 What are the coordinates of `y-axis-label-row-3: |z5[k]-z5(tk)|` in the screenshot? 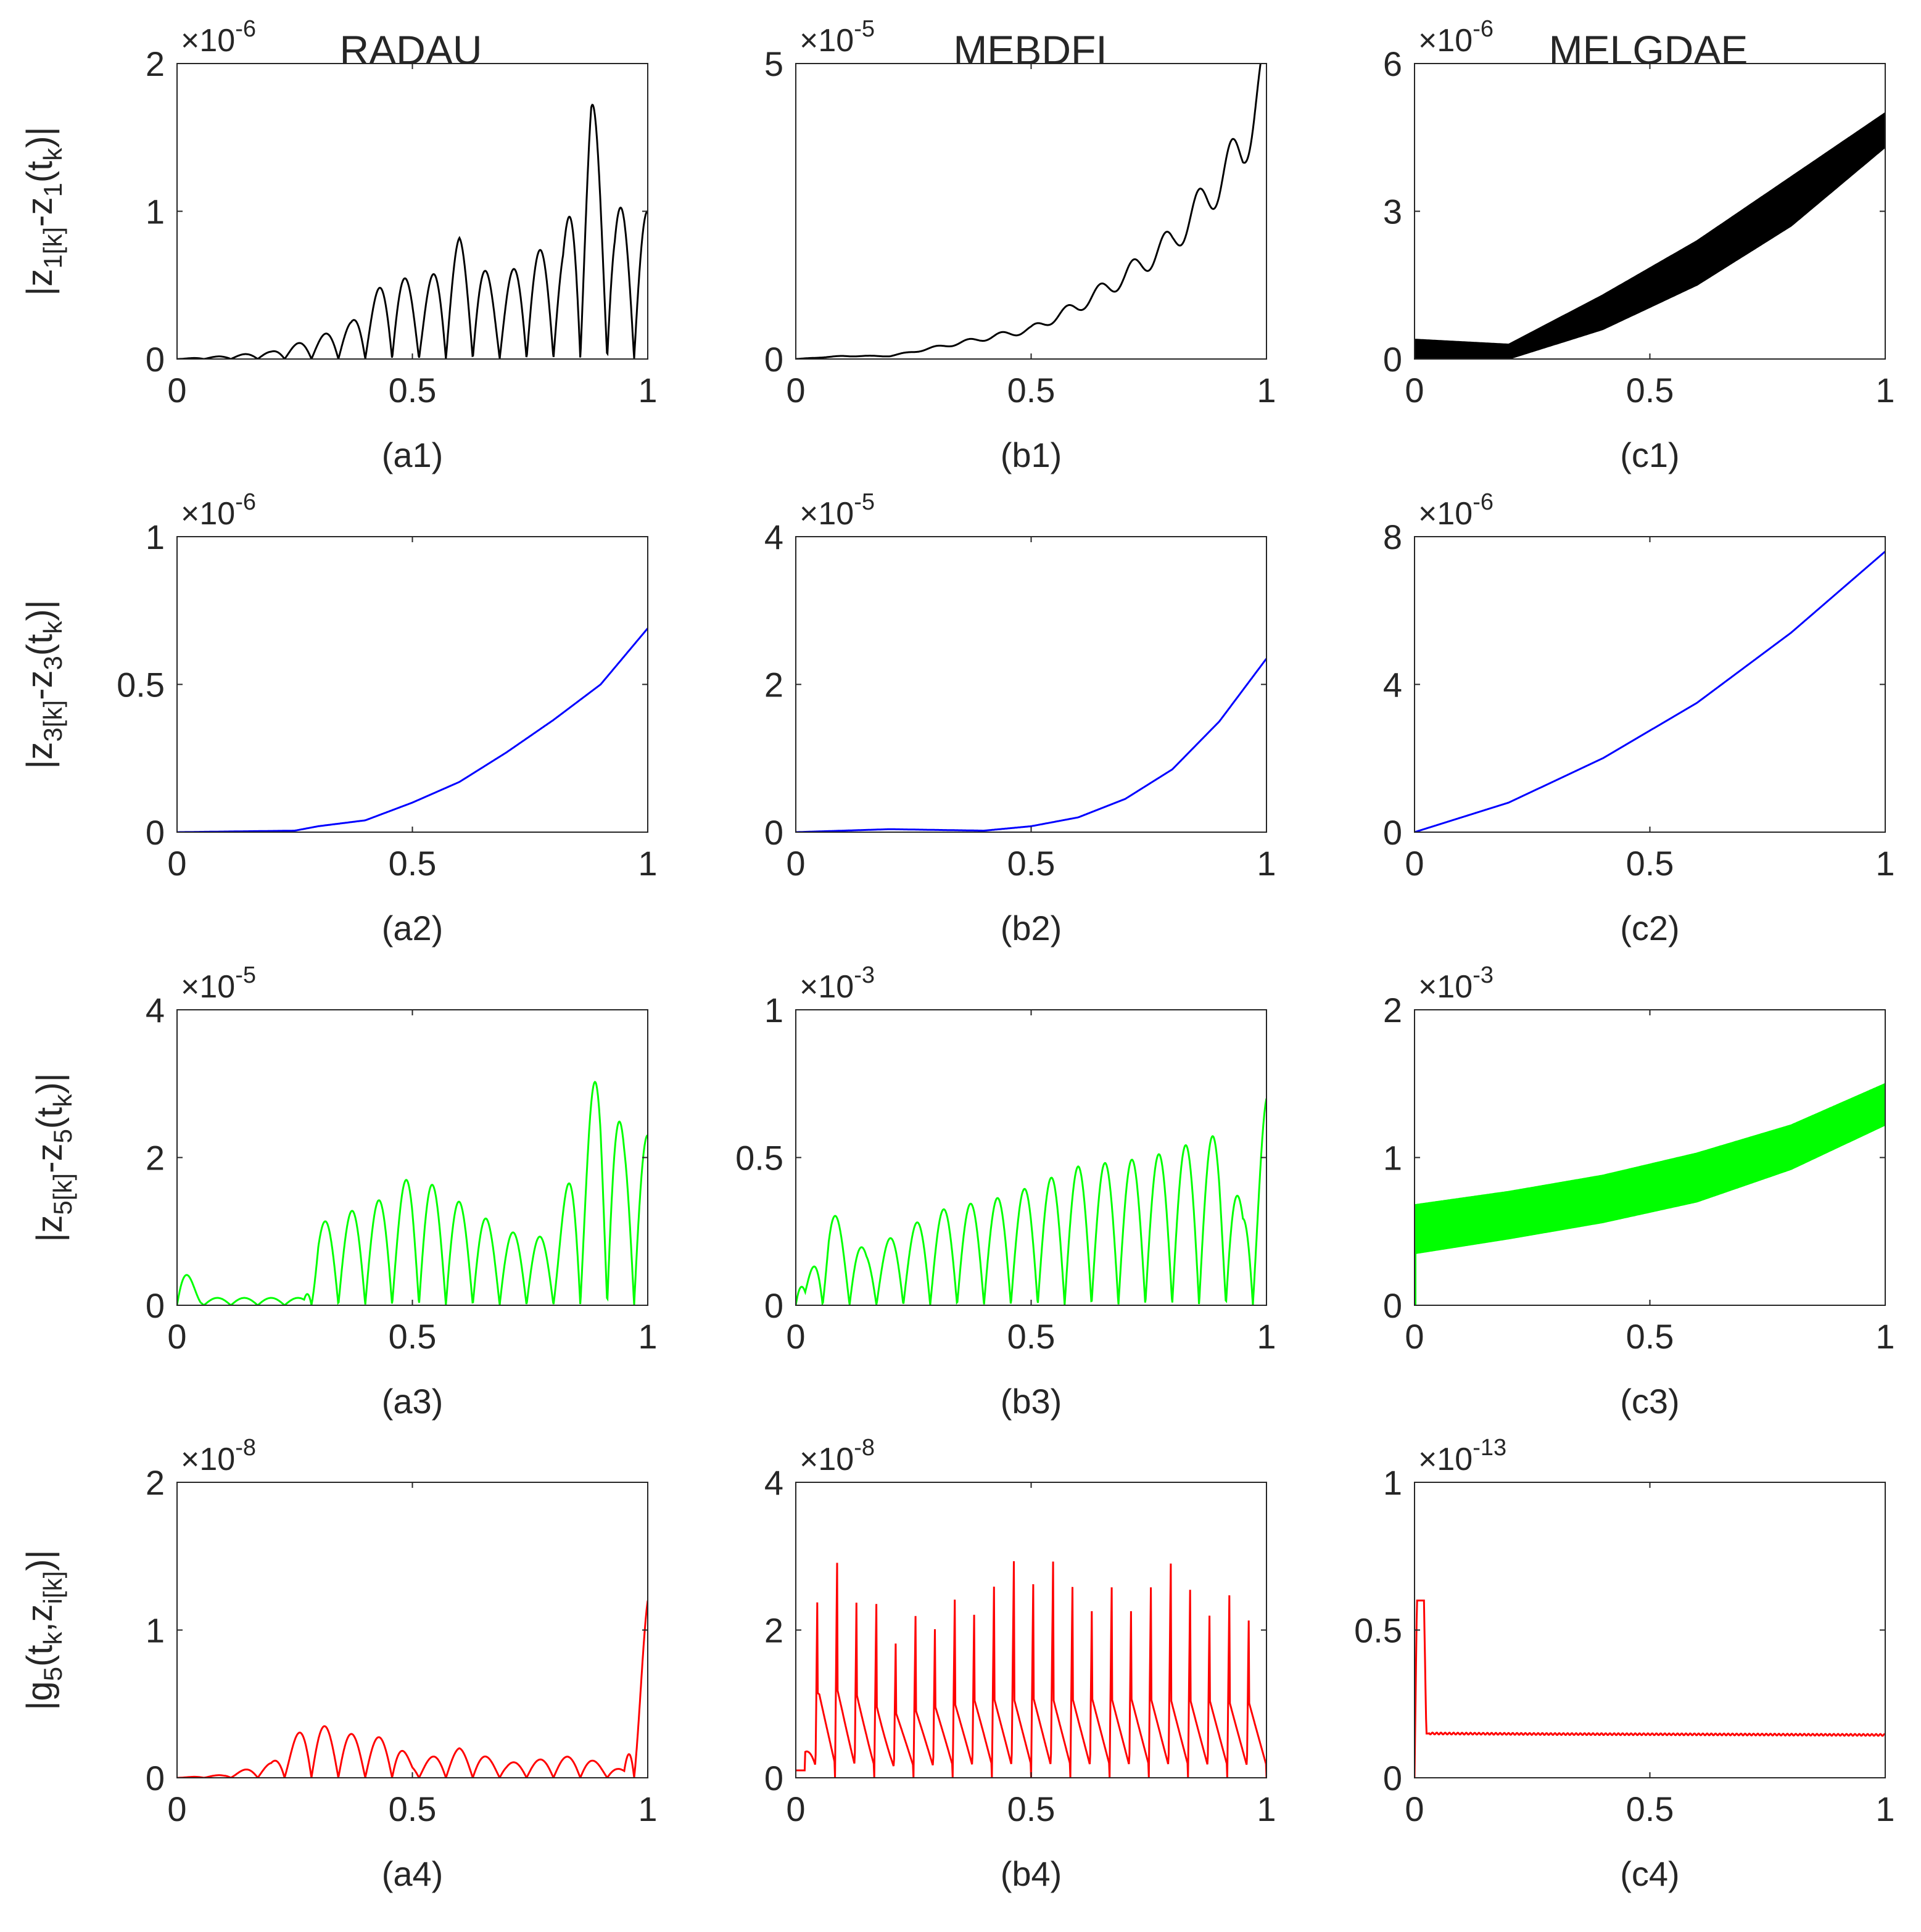 It's located at (53, 1157).